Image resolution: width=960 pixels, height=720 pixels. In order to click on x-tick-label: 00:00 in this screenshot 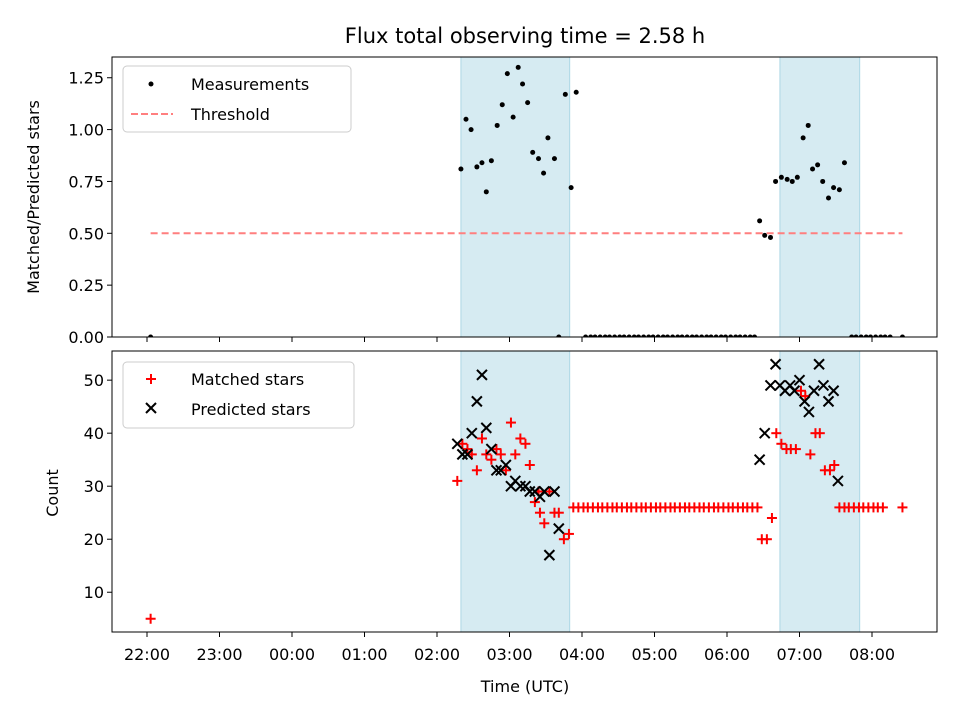, I will do `click(292, 654)`.